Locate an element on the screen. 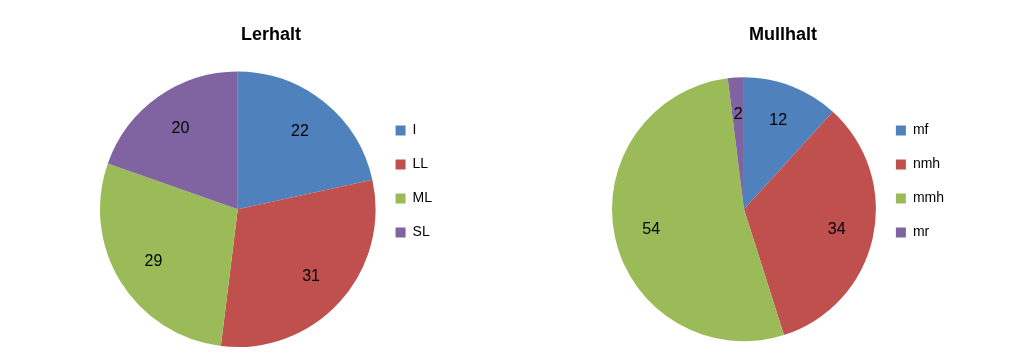  legend-label: SL is located at coordinates (421, 231).